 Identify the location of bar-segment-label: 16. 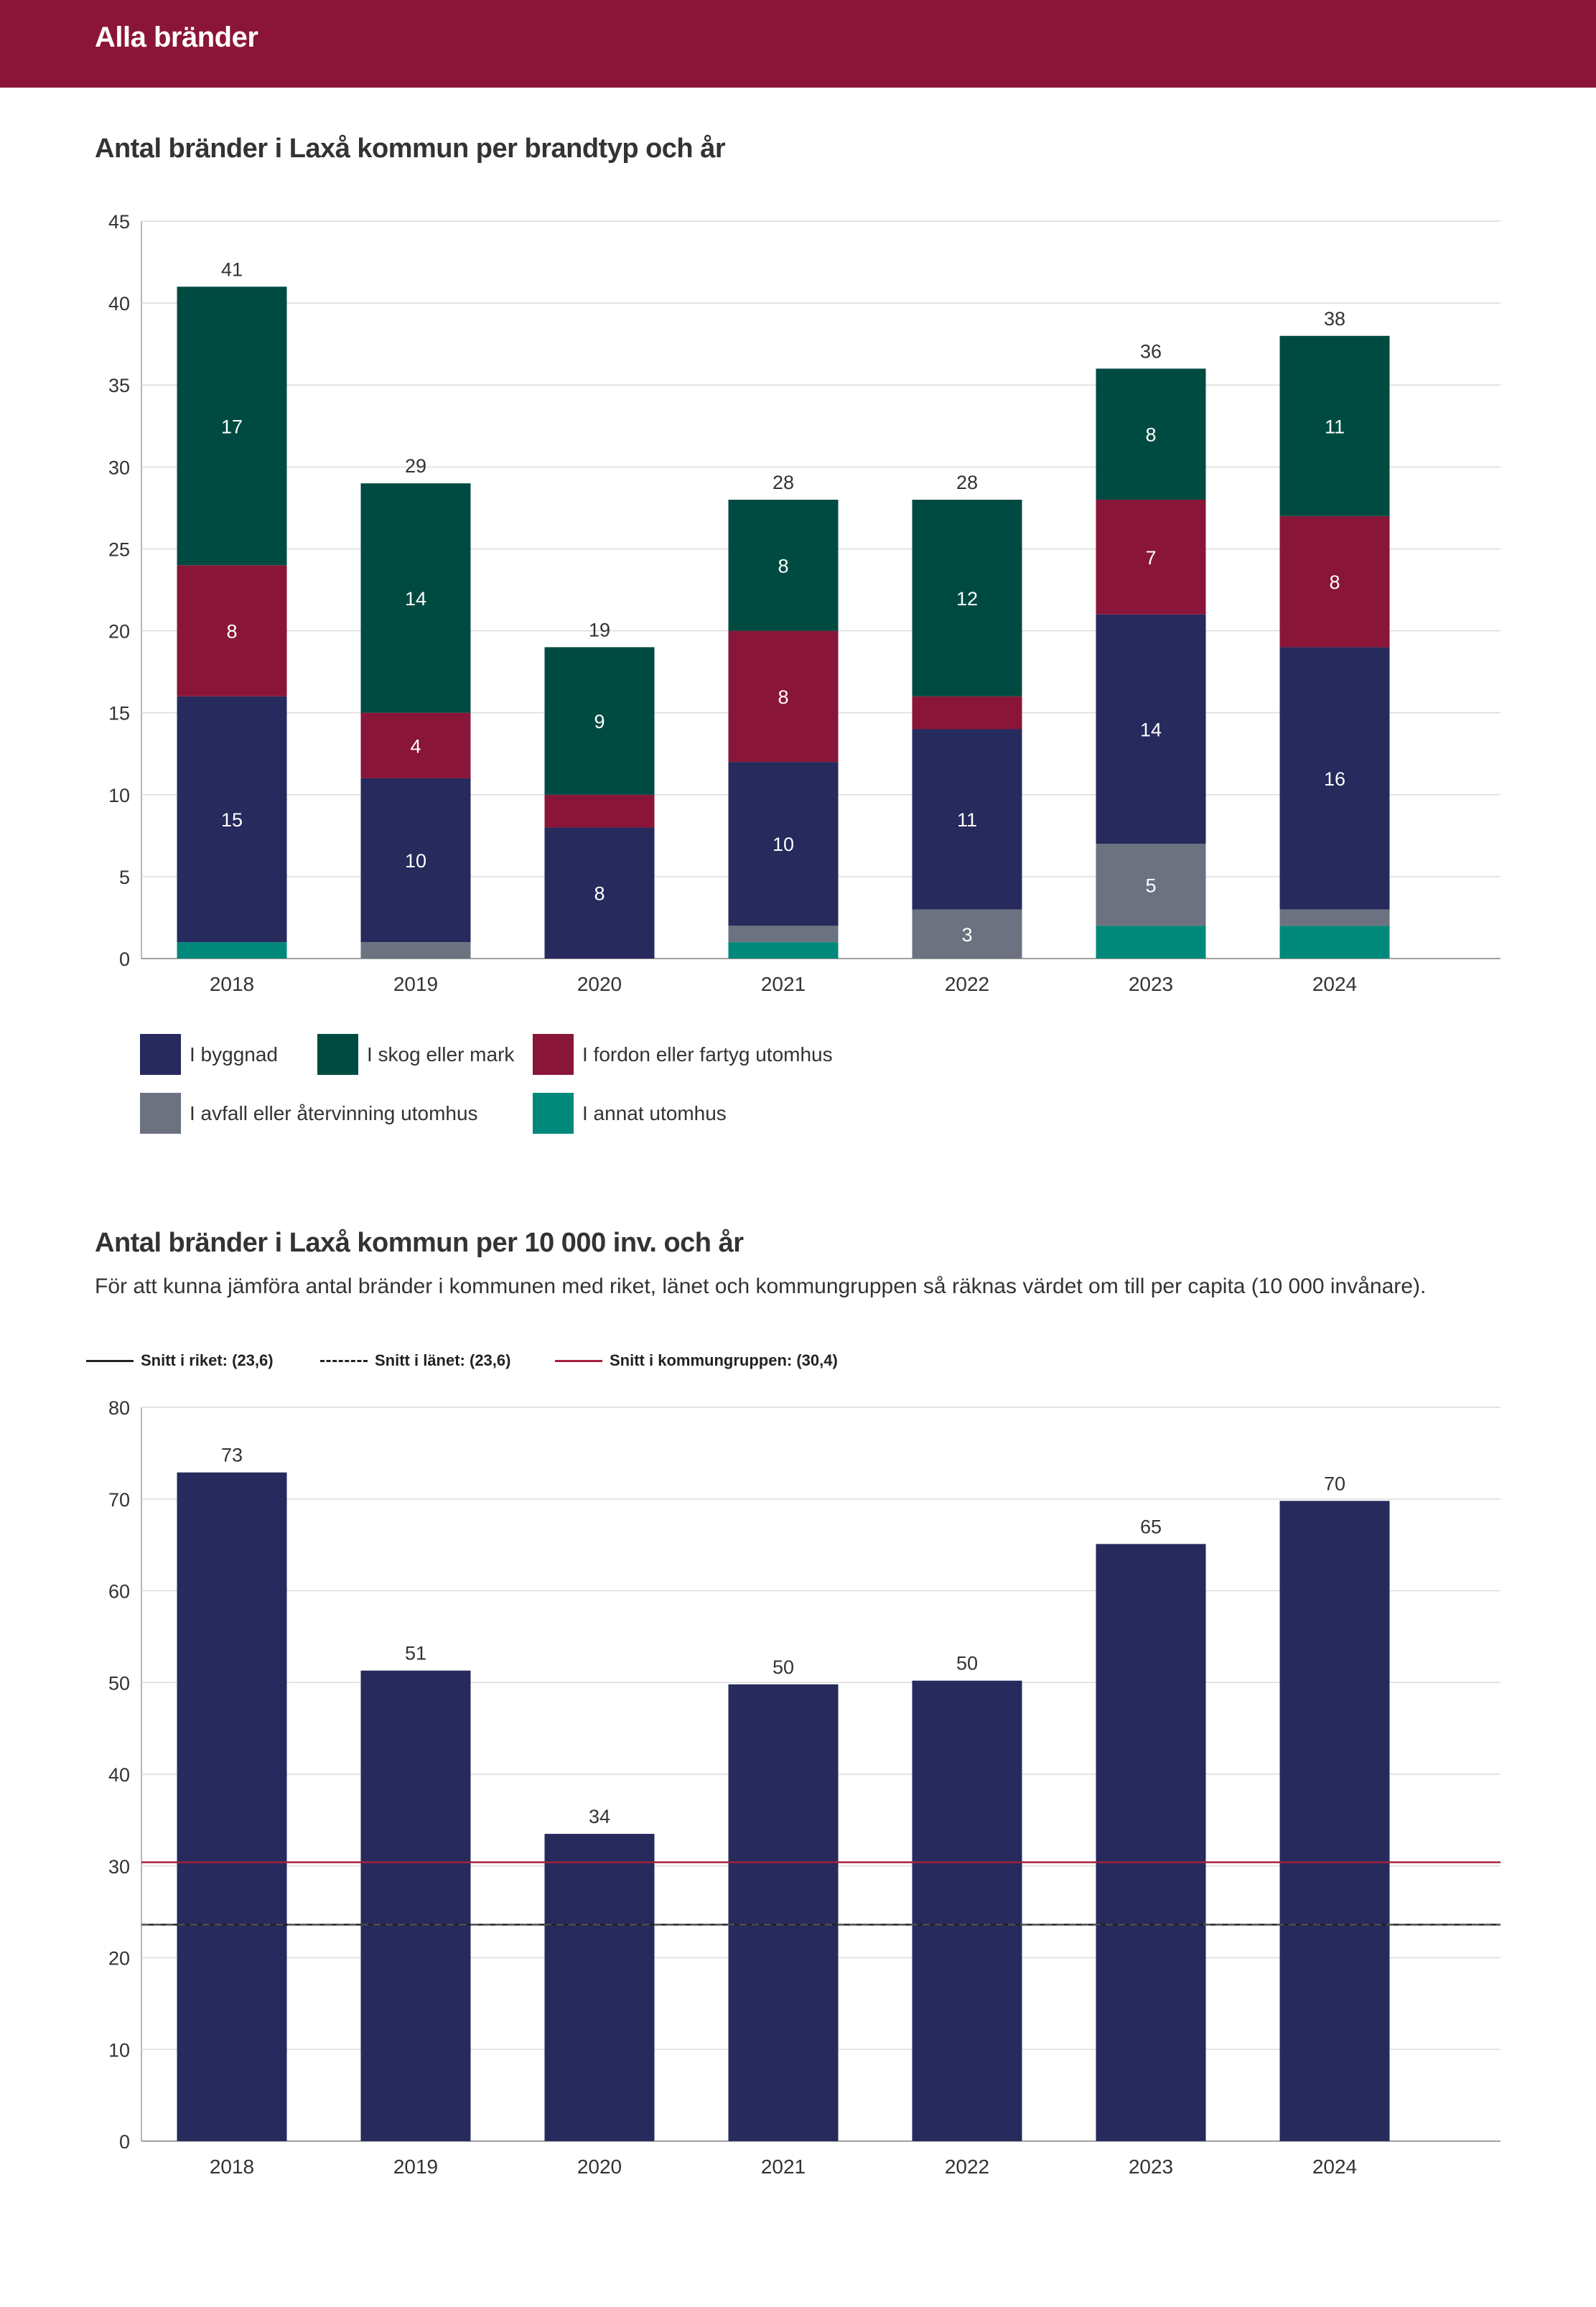
(1334, 779).